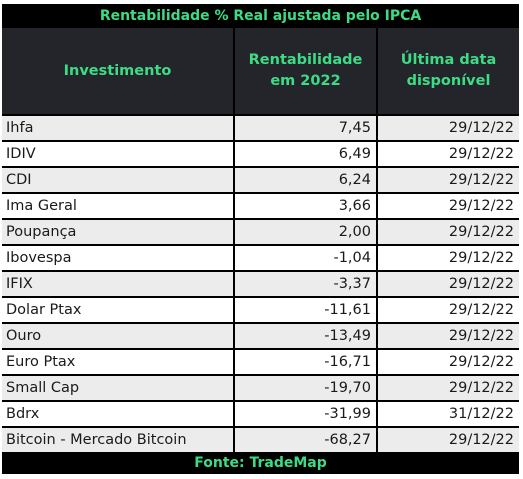  I want to click on table-row: Euro Ptax -16,71 29/12/22, so click(260, 361).